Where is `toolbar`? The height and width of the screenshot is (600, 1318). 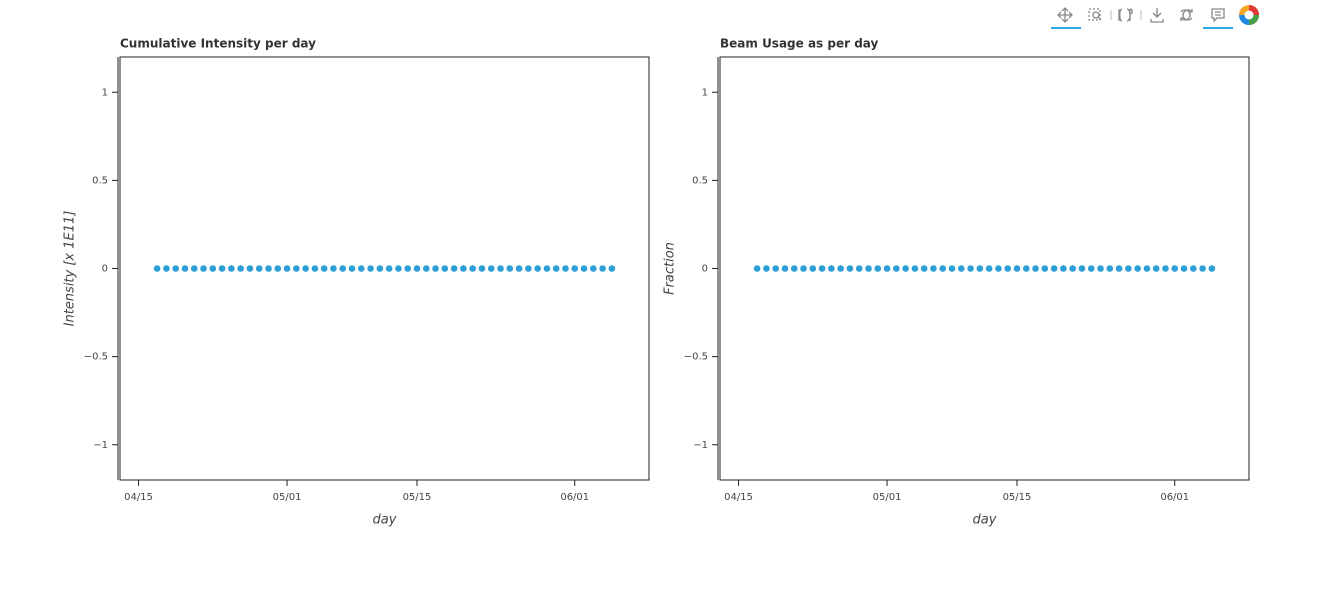
toolbar is located at coordinates (1155, 17).